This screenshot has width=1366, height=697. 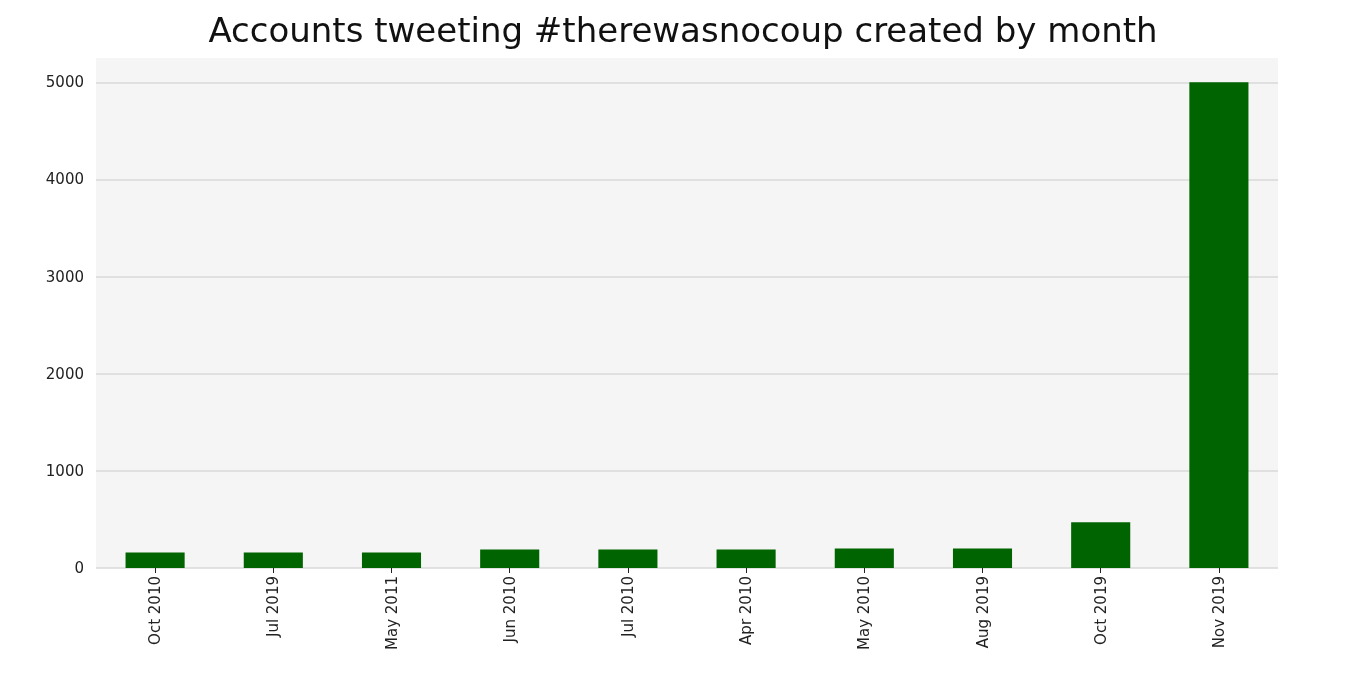 I want to click on y-tick-label: 1000, so click(x=64, y=470).